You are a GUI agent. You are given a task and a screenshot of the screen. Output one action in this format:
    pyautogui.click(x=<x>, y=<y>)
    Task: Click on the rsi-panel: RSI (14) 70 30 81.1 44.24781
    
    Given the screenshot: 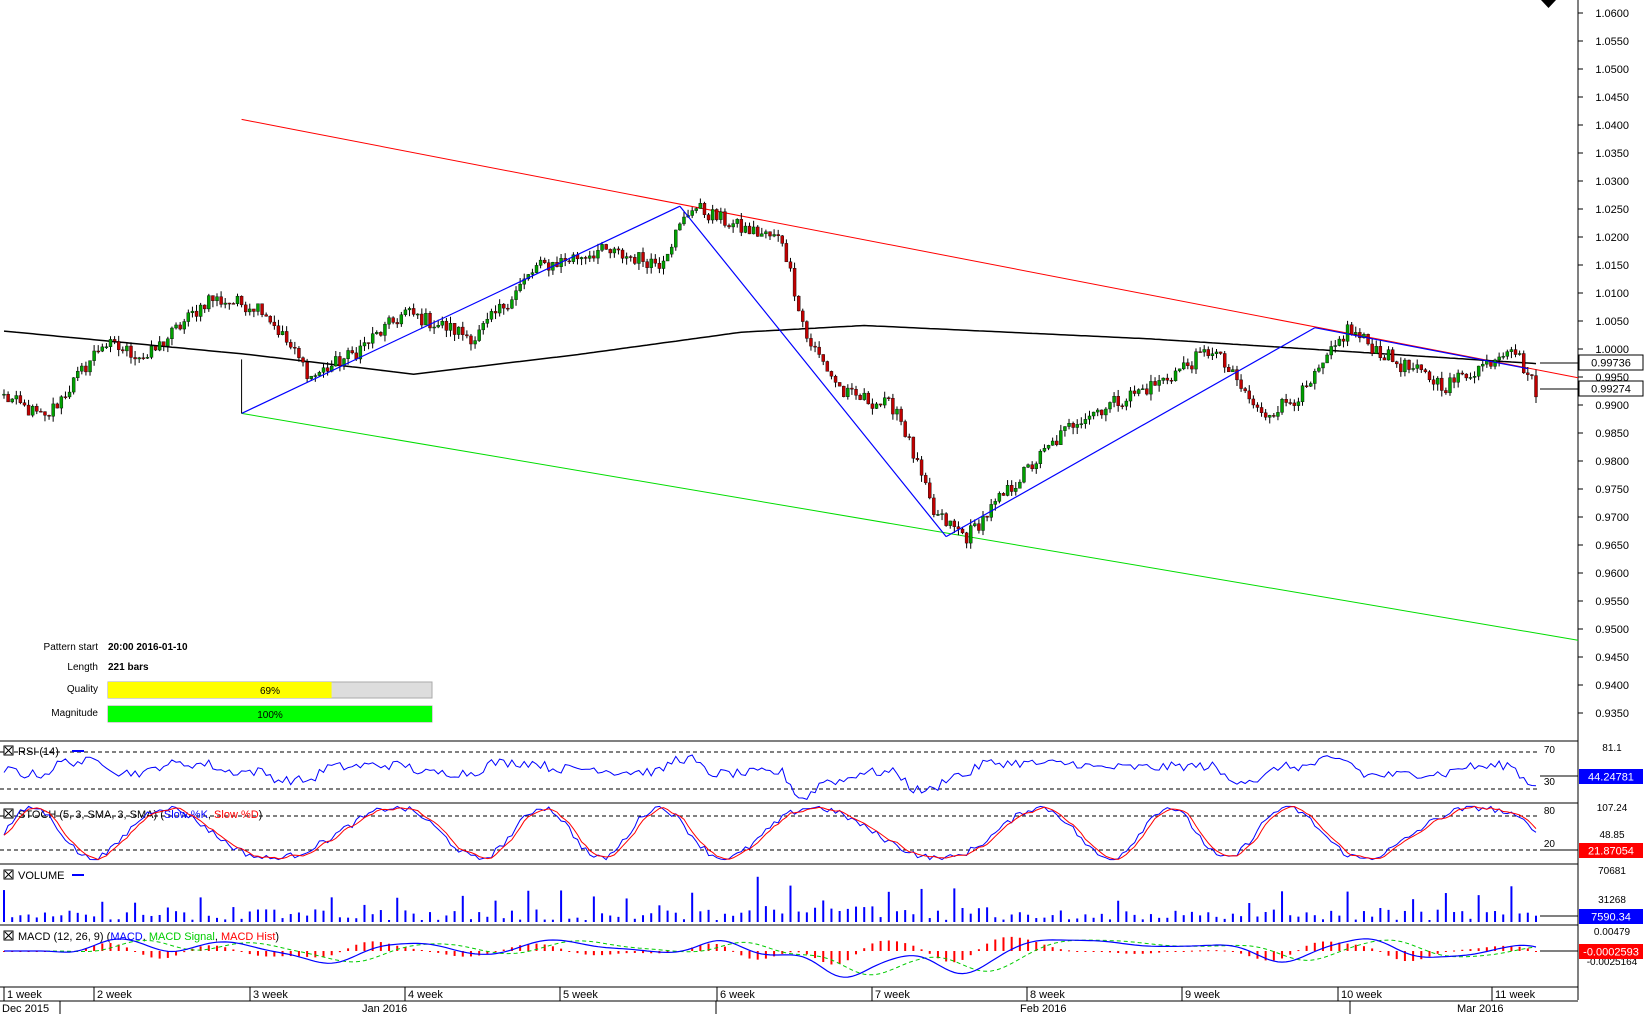 What is the action you would take?
    pyautogui.click(x=821, y=773)
    